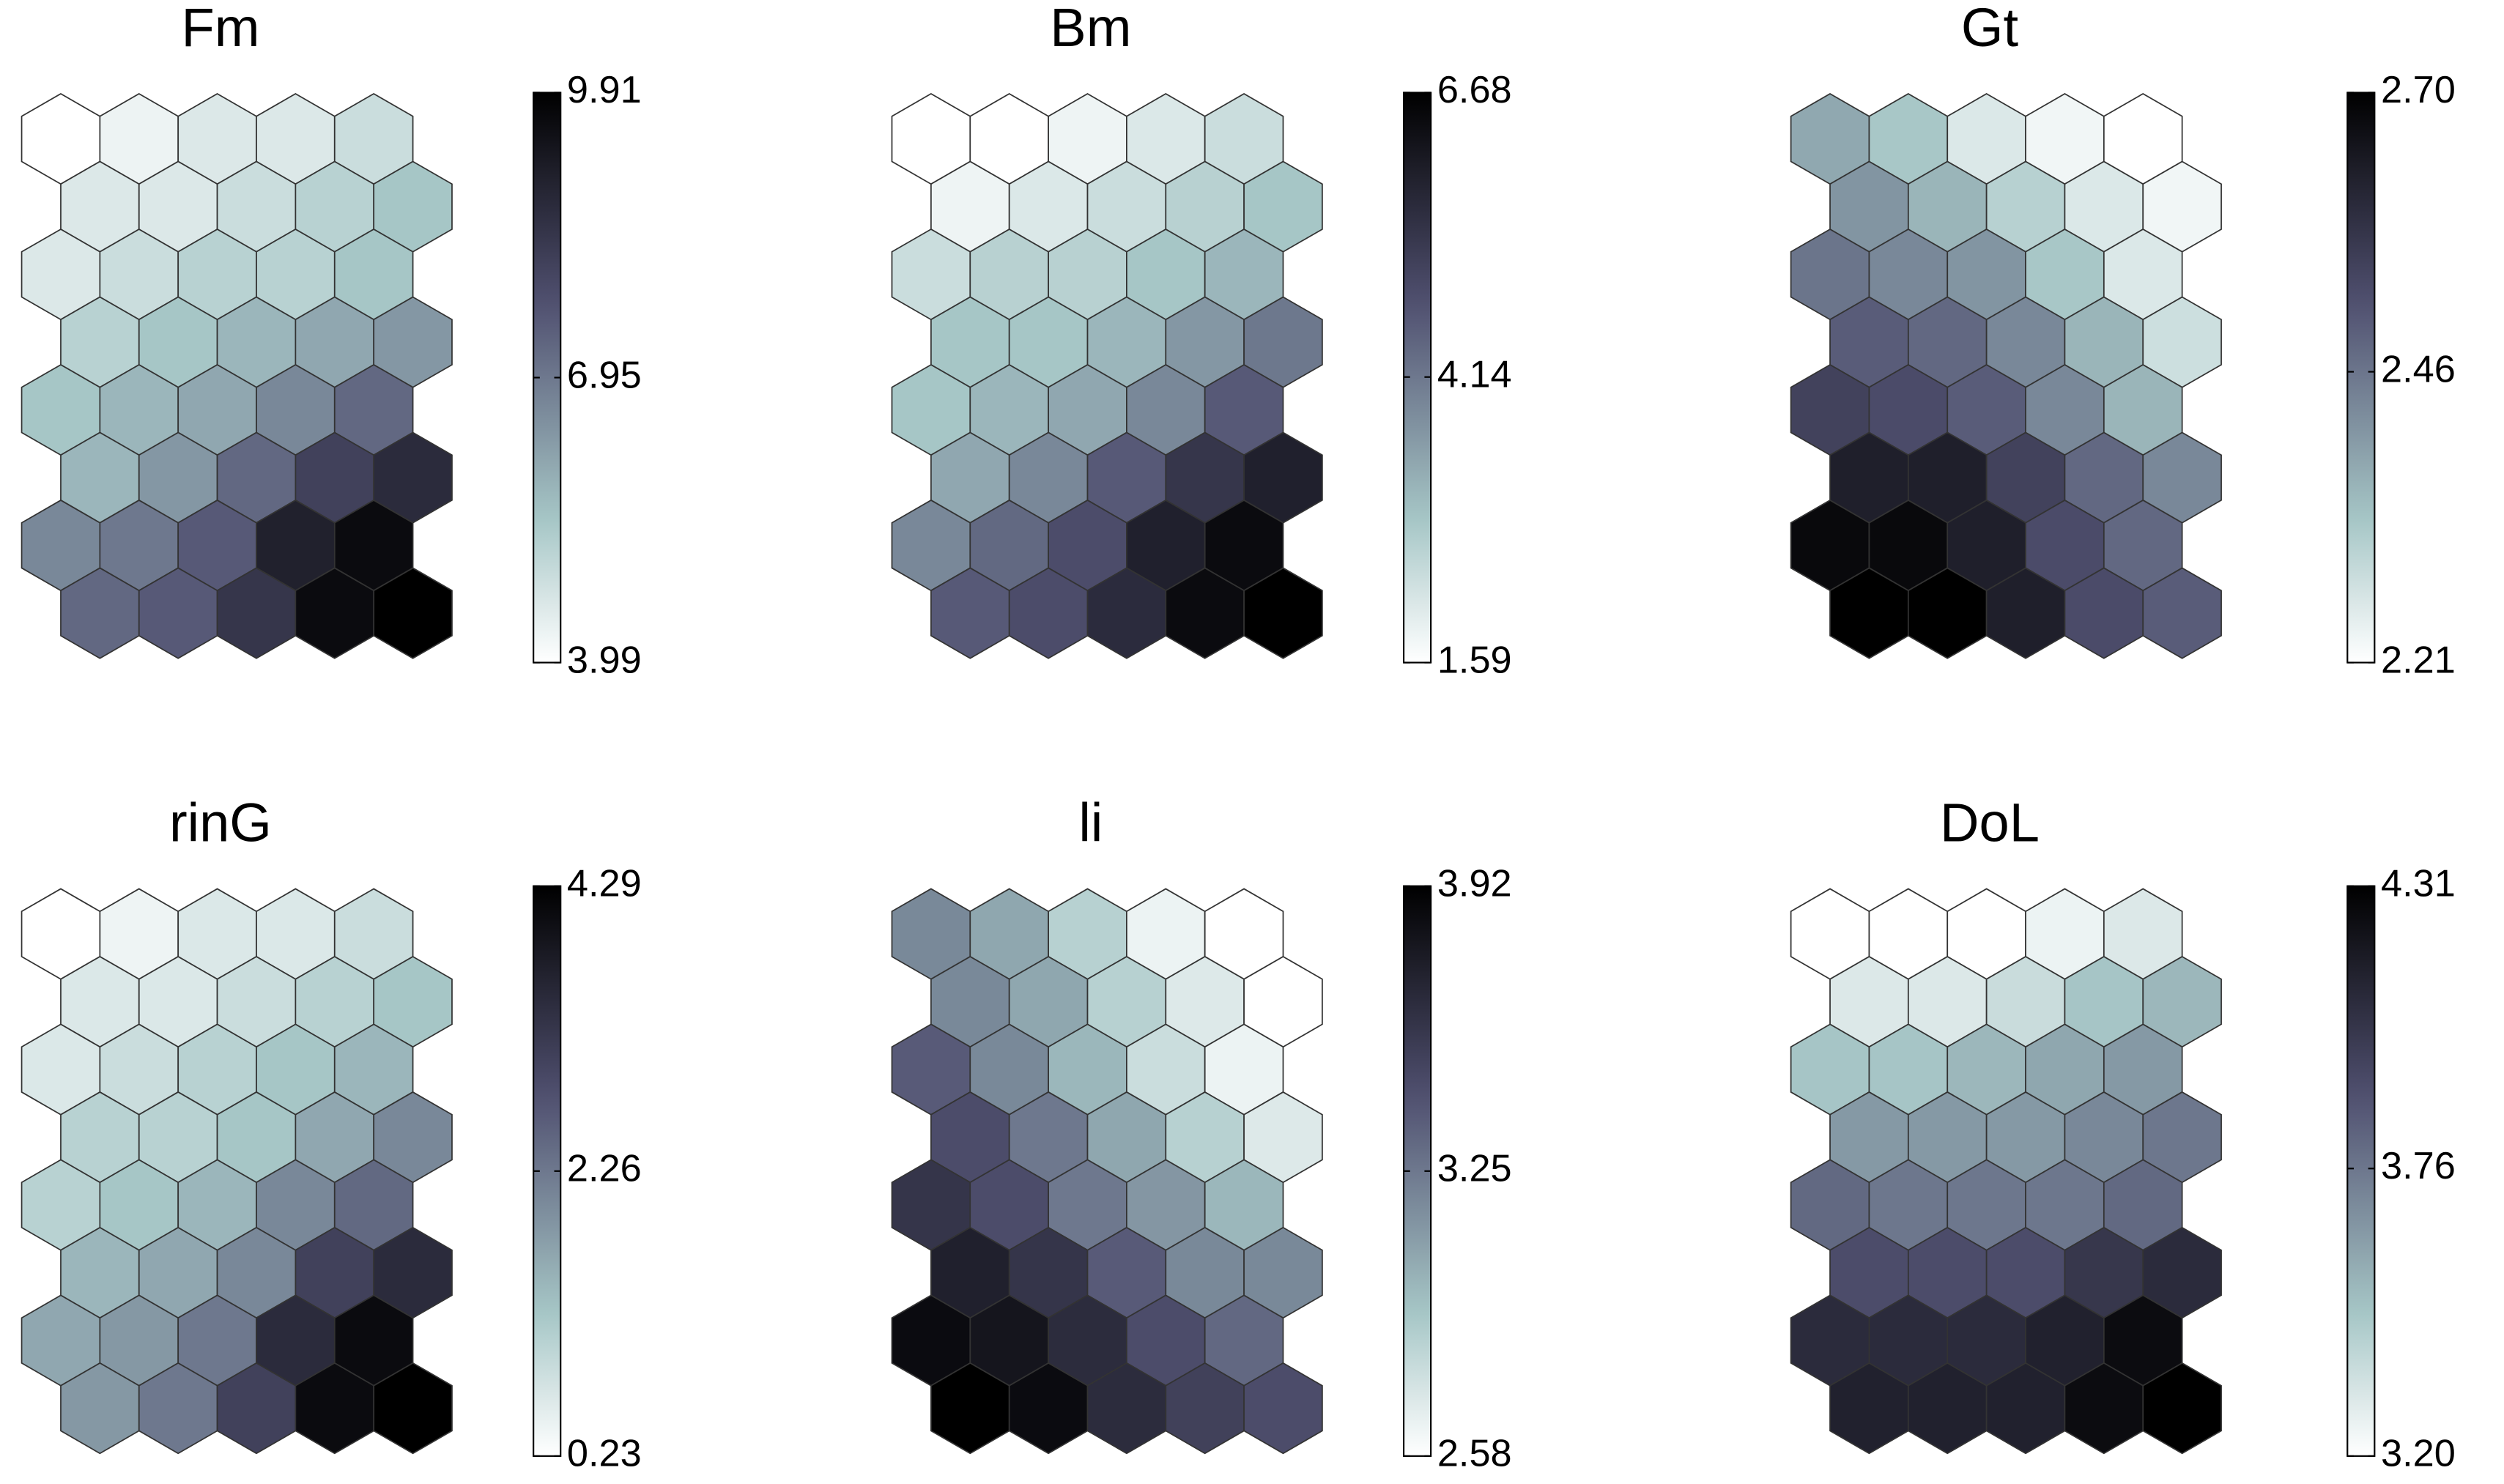 The width and height of the screenshot is (2504, 1484). Describe the element at coordinates (1090, 823) in the screenshot. I see `panel-title: li` at that location.